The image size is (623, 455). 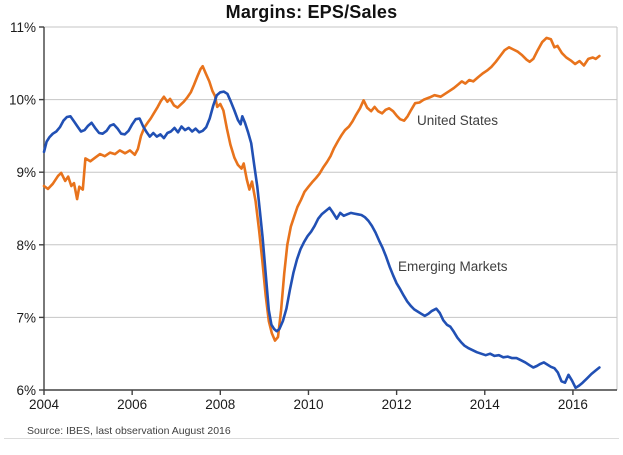 I want to click on x-tick-label: 2008, so click(x=220, y=404).